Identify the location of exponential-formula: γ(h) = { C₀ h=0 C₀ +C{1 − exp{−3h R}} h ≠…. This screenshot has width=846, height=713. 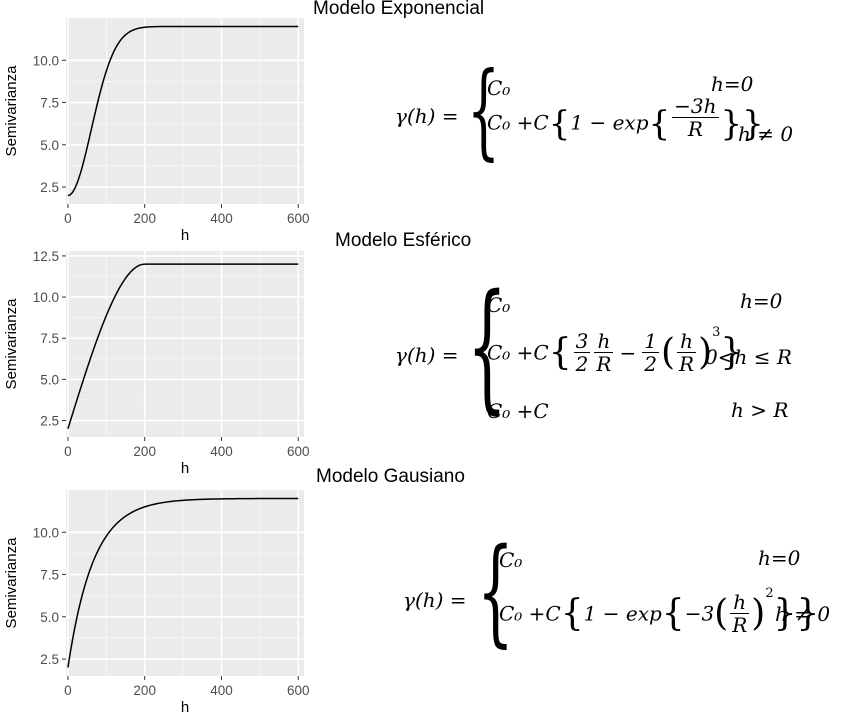
(615, 120).